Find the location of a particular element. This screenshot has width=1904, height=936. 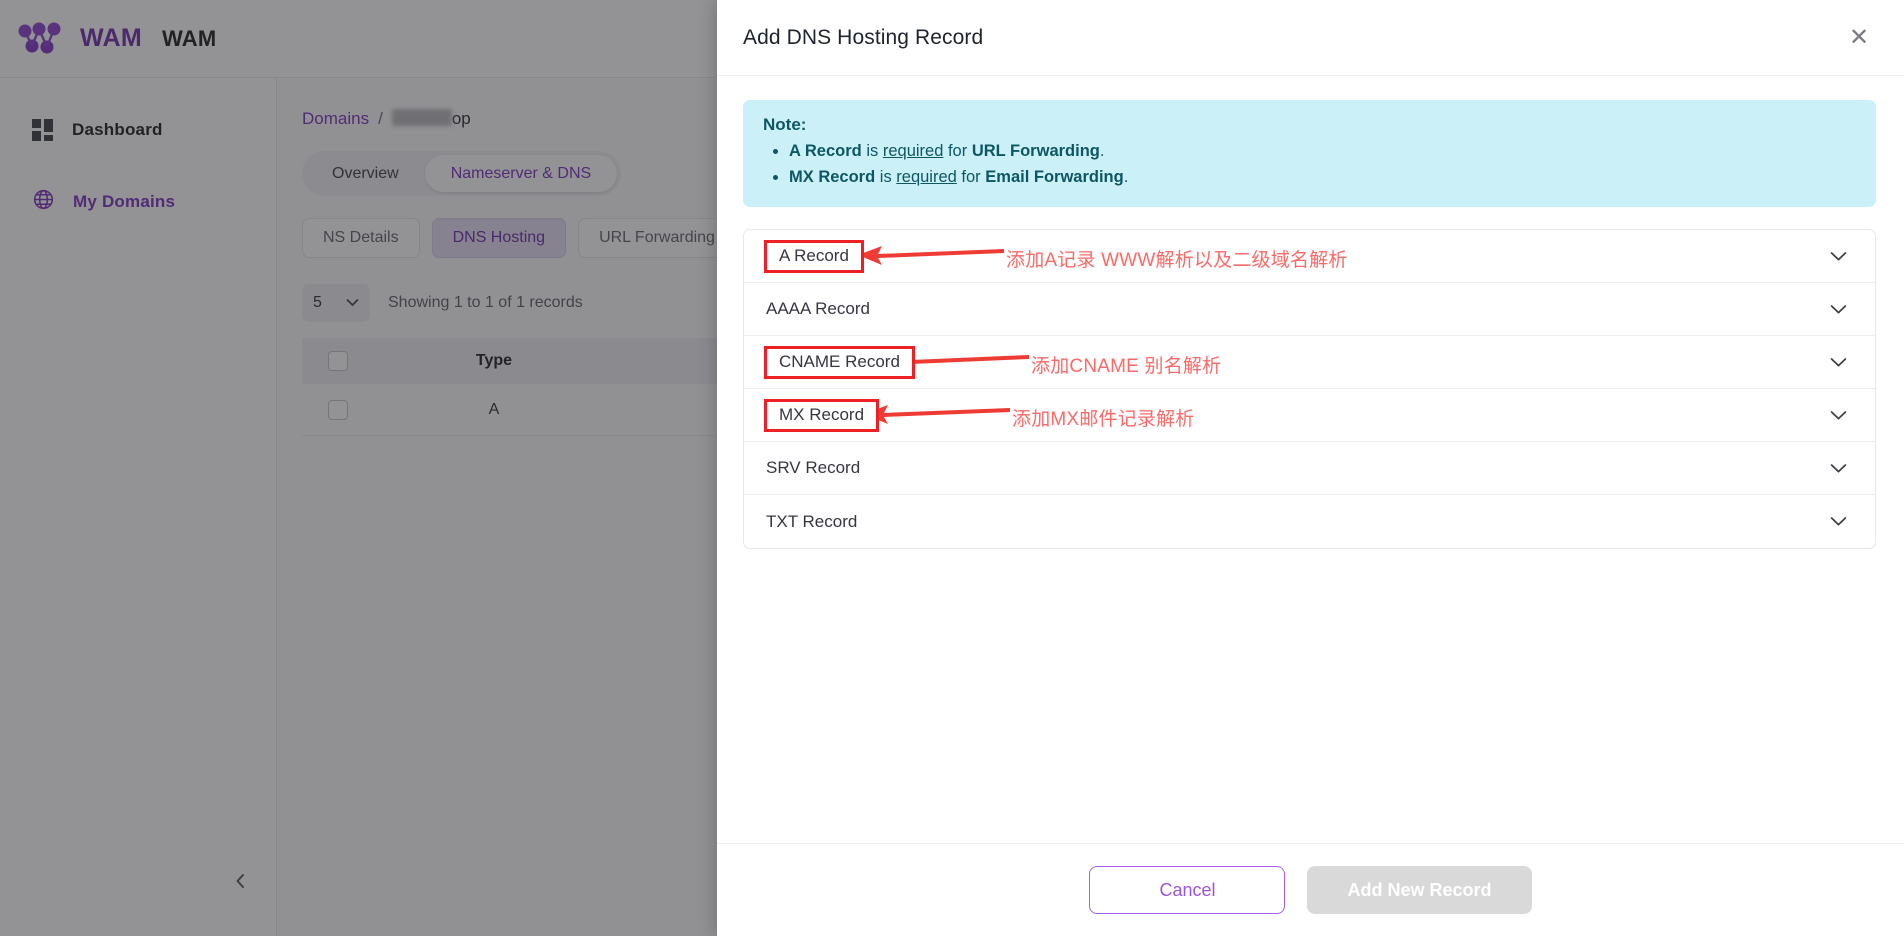

accordion-label: TXT Record is located at coordinates (812, 521).